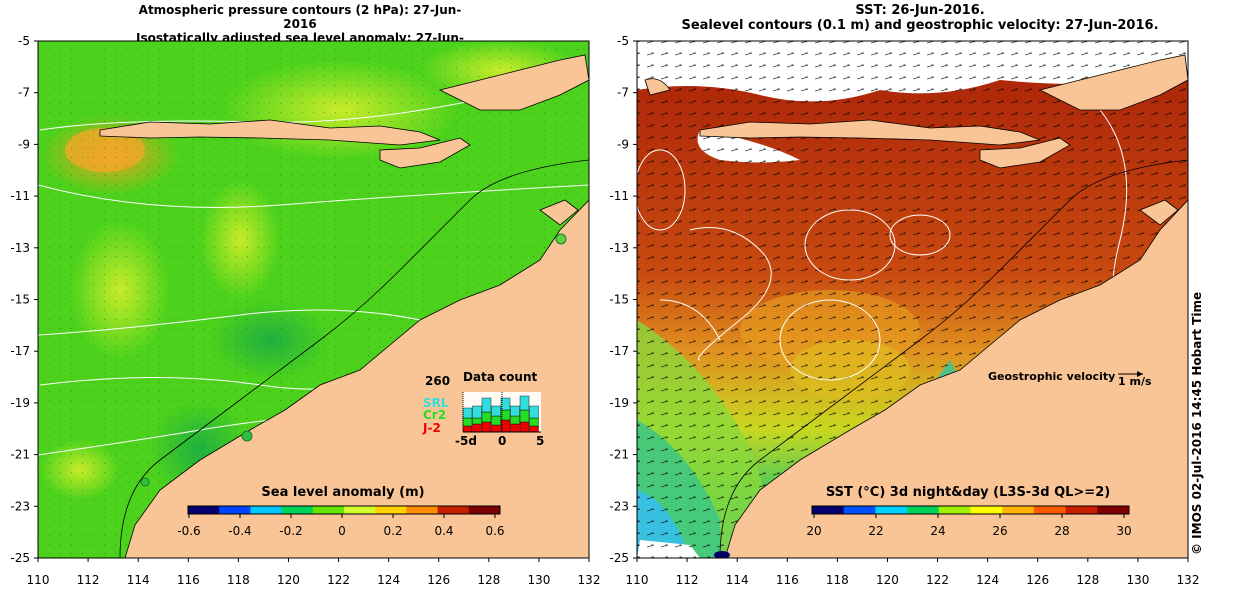 The image size is (1250, 590). Describe the element at coordinates (431, 428) in the screenshot. I see `legend-j2: J-2` at that location.